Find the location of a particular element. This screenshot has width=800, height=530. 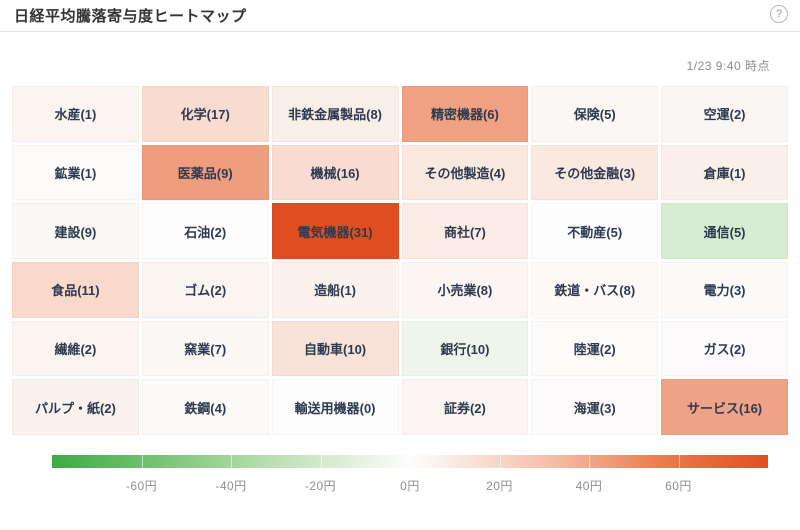

heatmap-cell: 機械(16) is located at coordinates (335, 172).